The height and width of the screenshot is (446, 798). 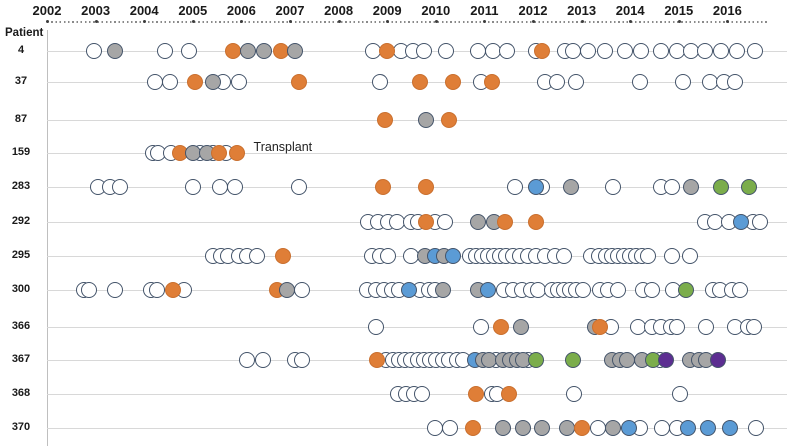 I want to click on patient-label-87: 87, so click(x=21, y=119).